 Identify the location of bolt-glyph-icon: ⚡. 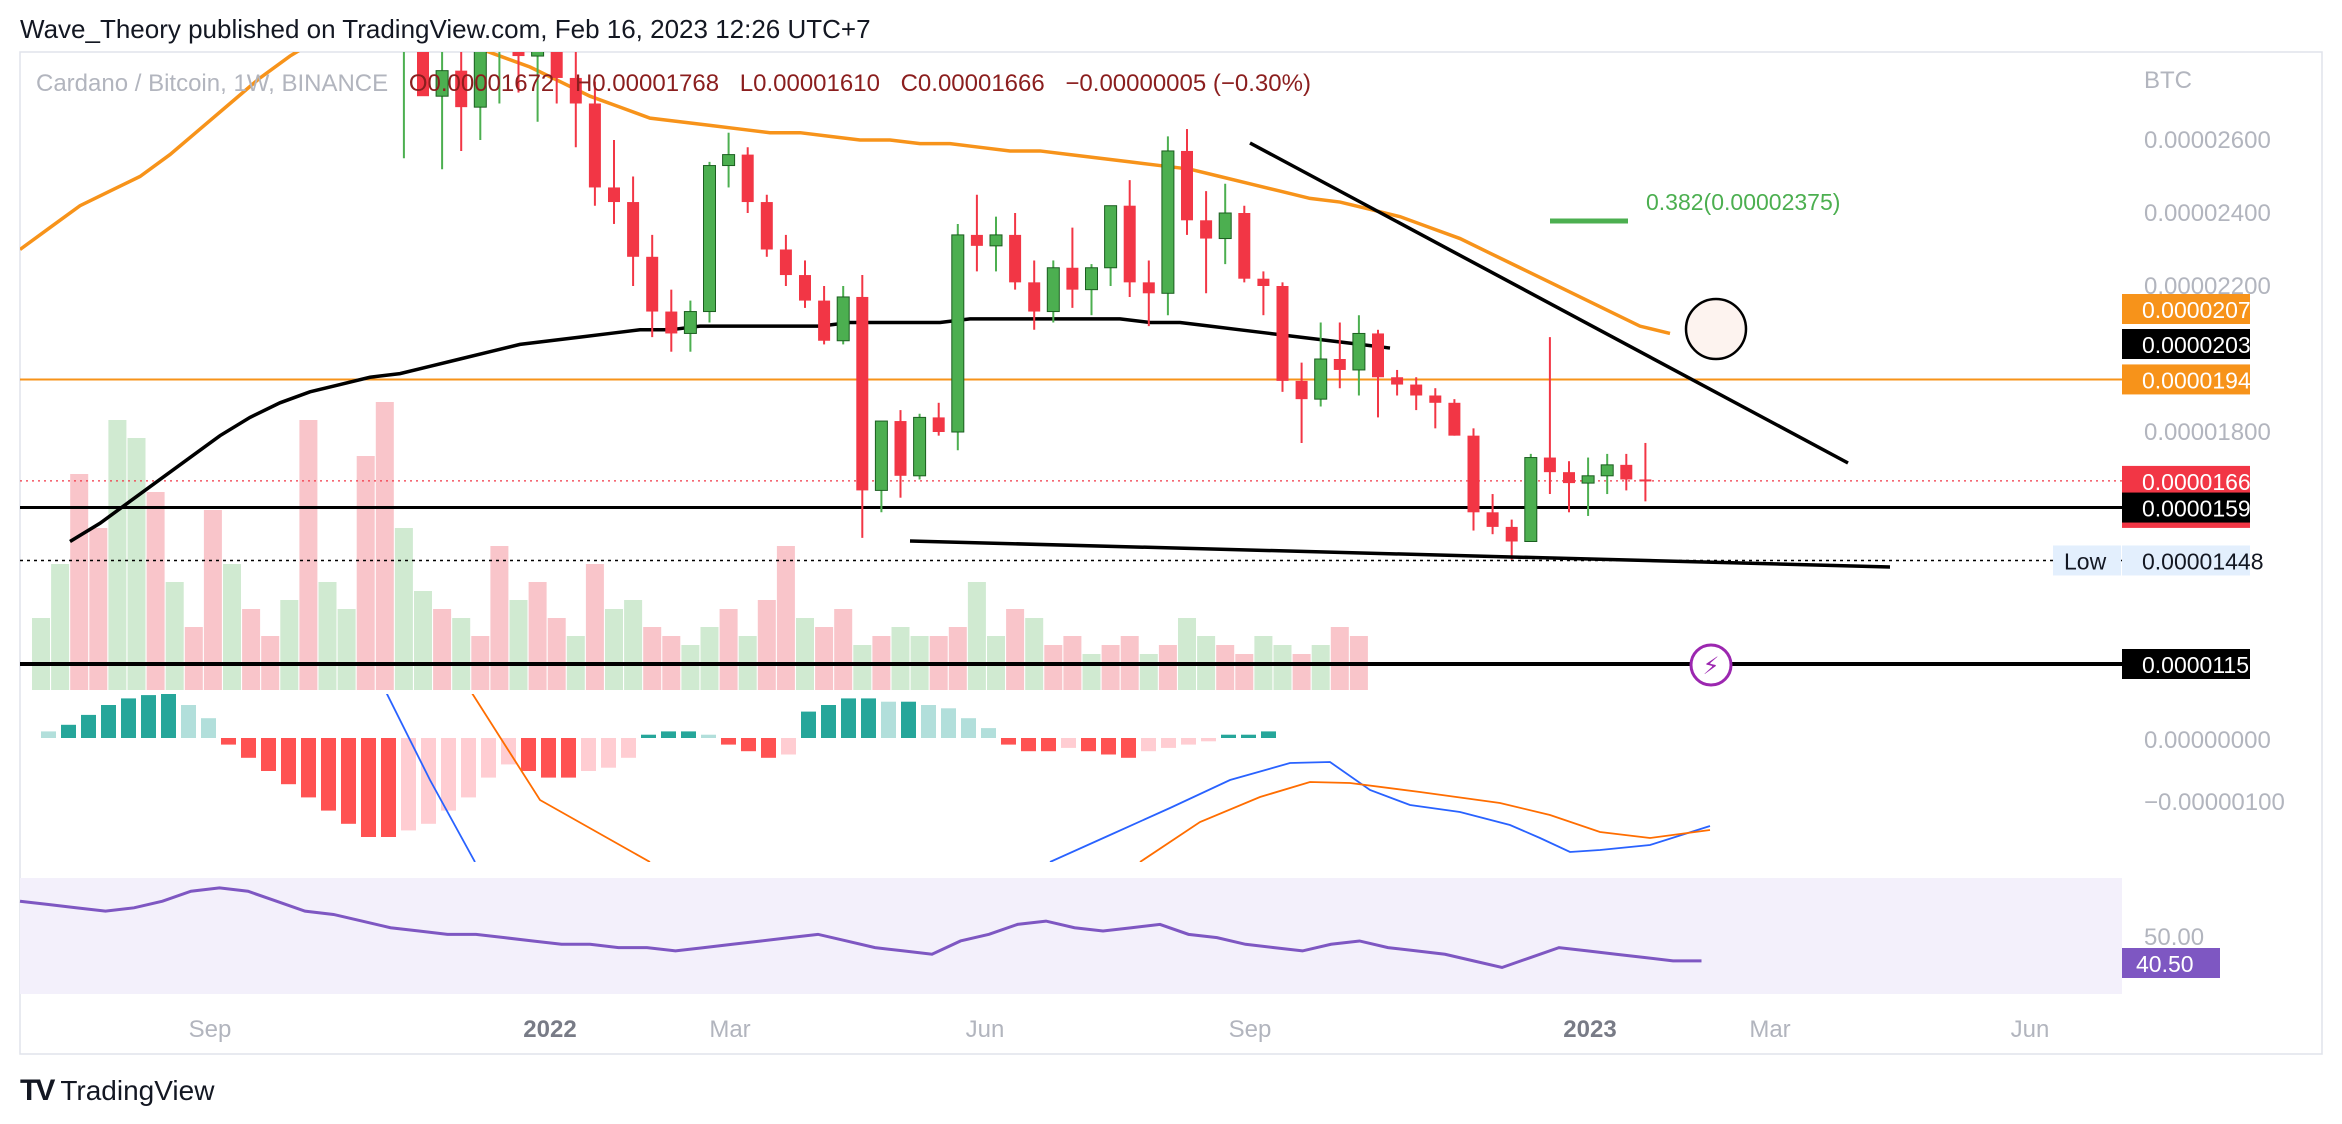
(1711, 666).